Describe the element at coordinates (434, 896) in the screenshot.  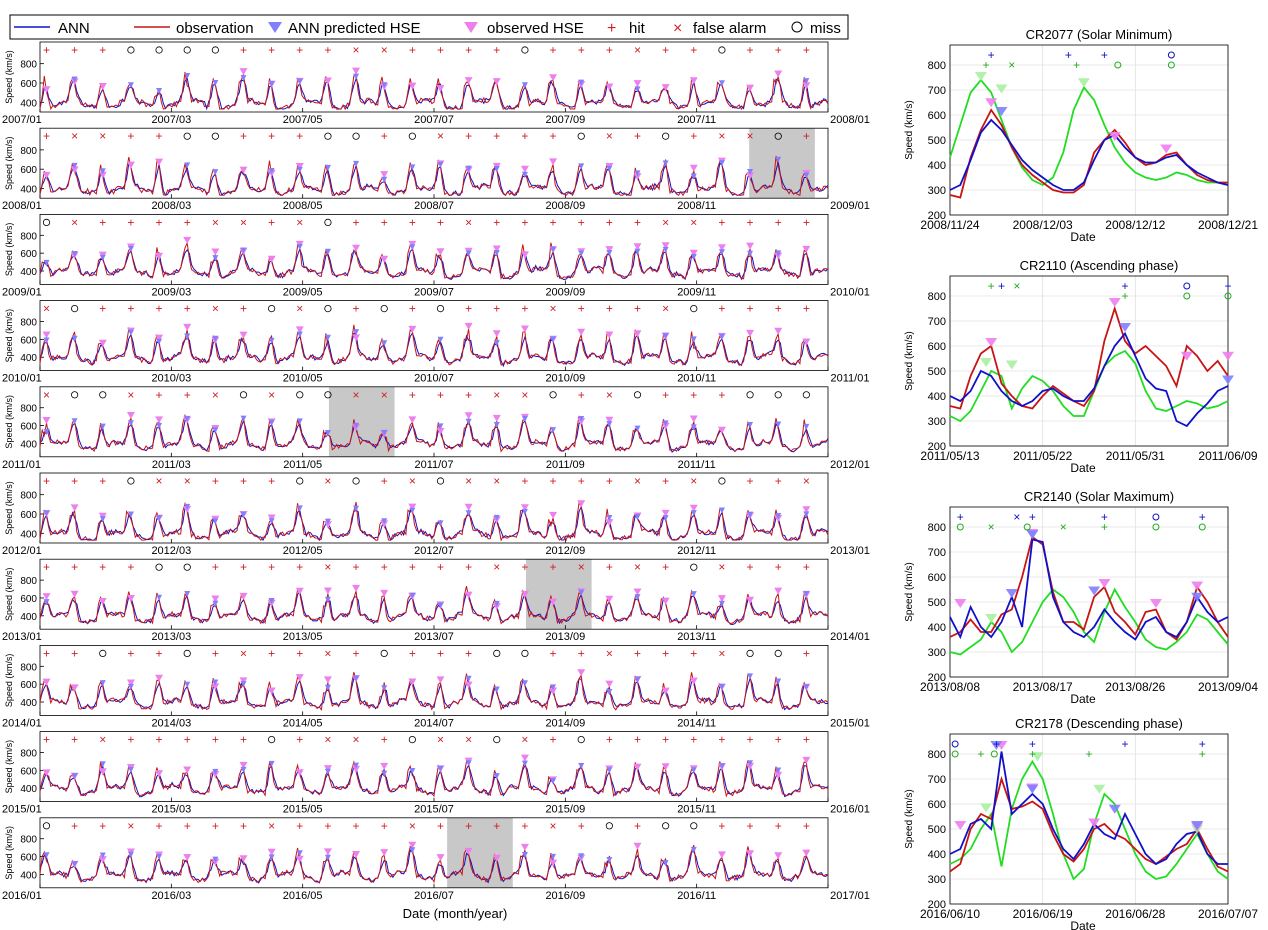
I see `x-tick-label: 2016/07` at that location.